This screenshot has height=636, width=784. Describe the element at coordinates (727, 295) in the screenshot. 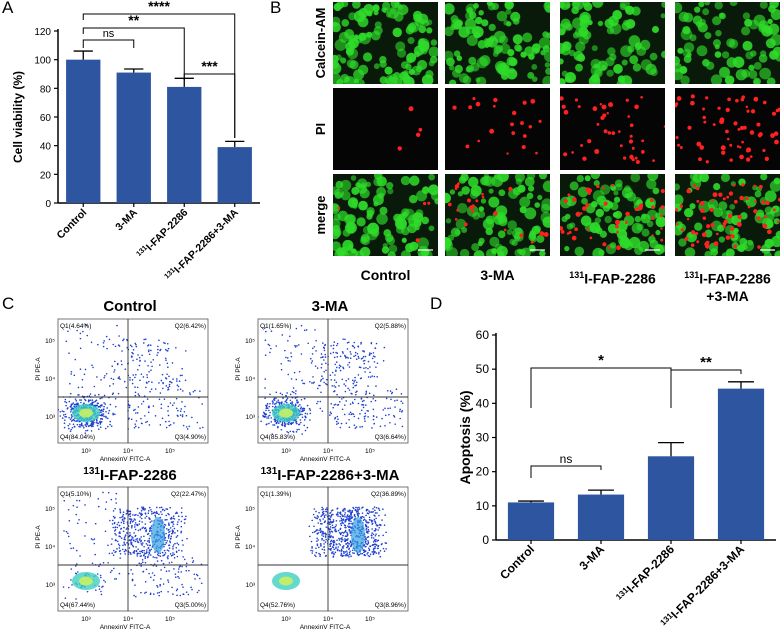

I see `column-label-line2: +3-MA` at that location.